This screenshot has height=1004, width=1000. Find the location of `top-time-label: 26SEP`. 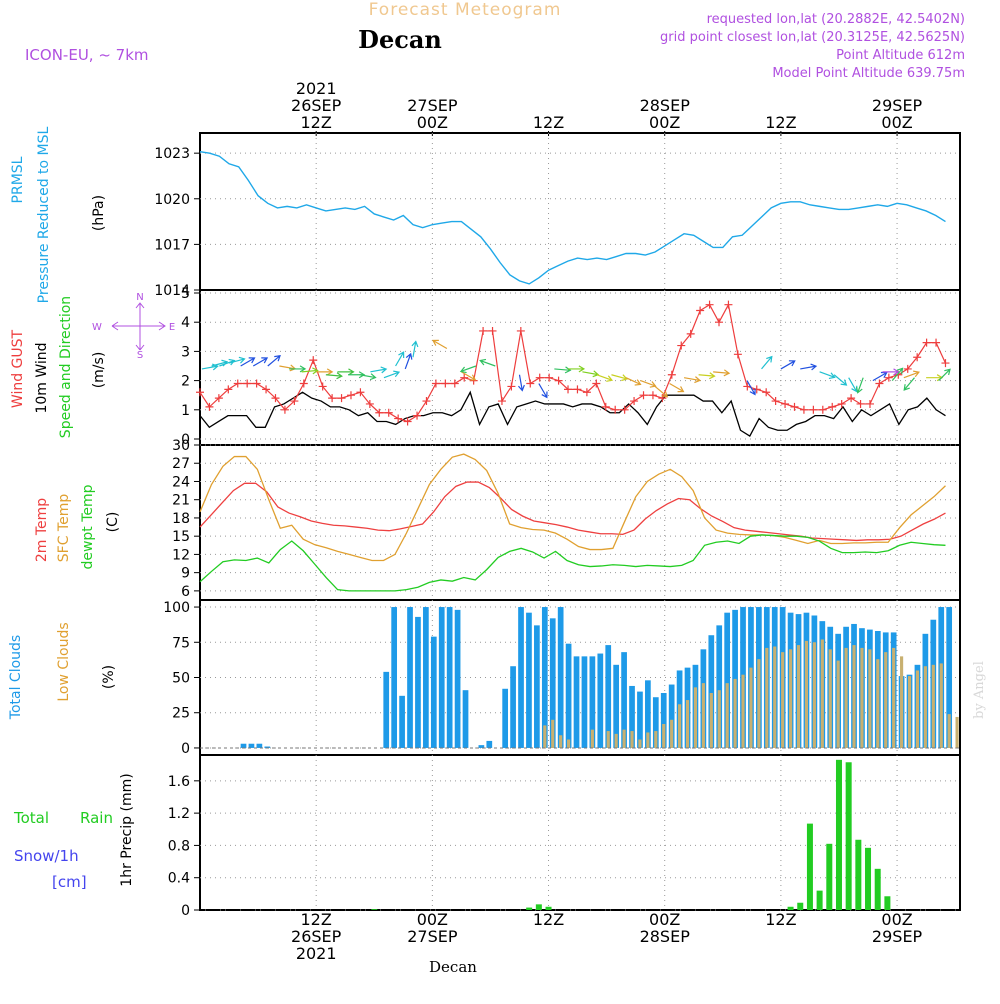

top-time-label: 26SEP is located at coordinates (316, 105).